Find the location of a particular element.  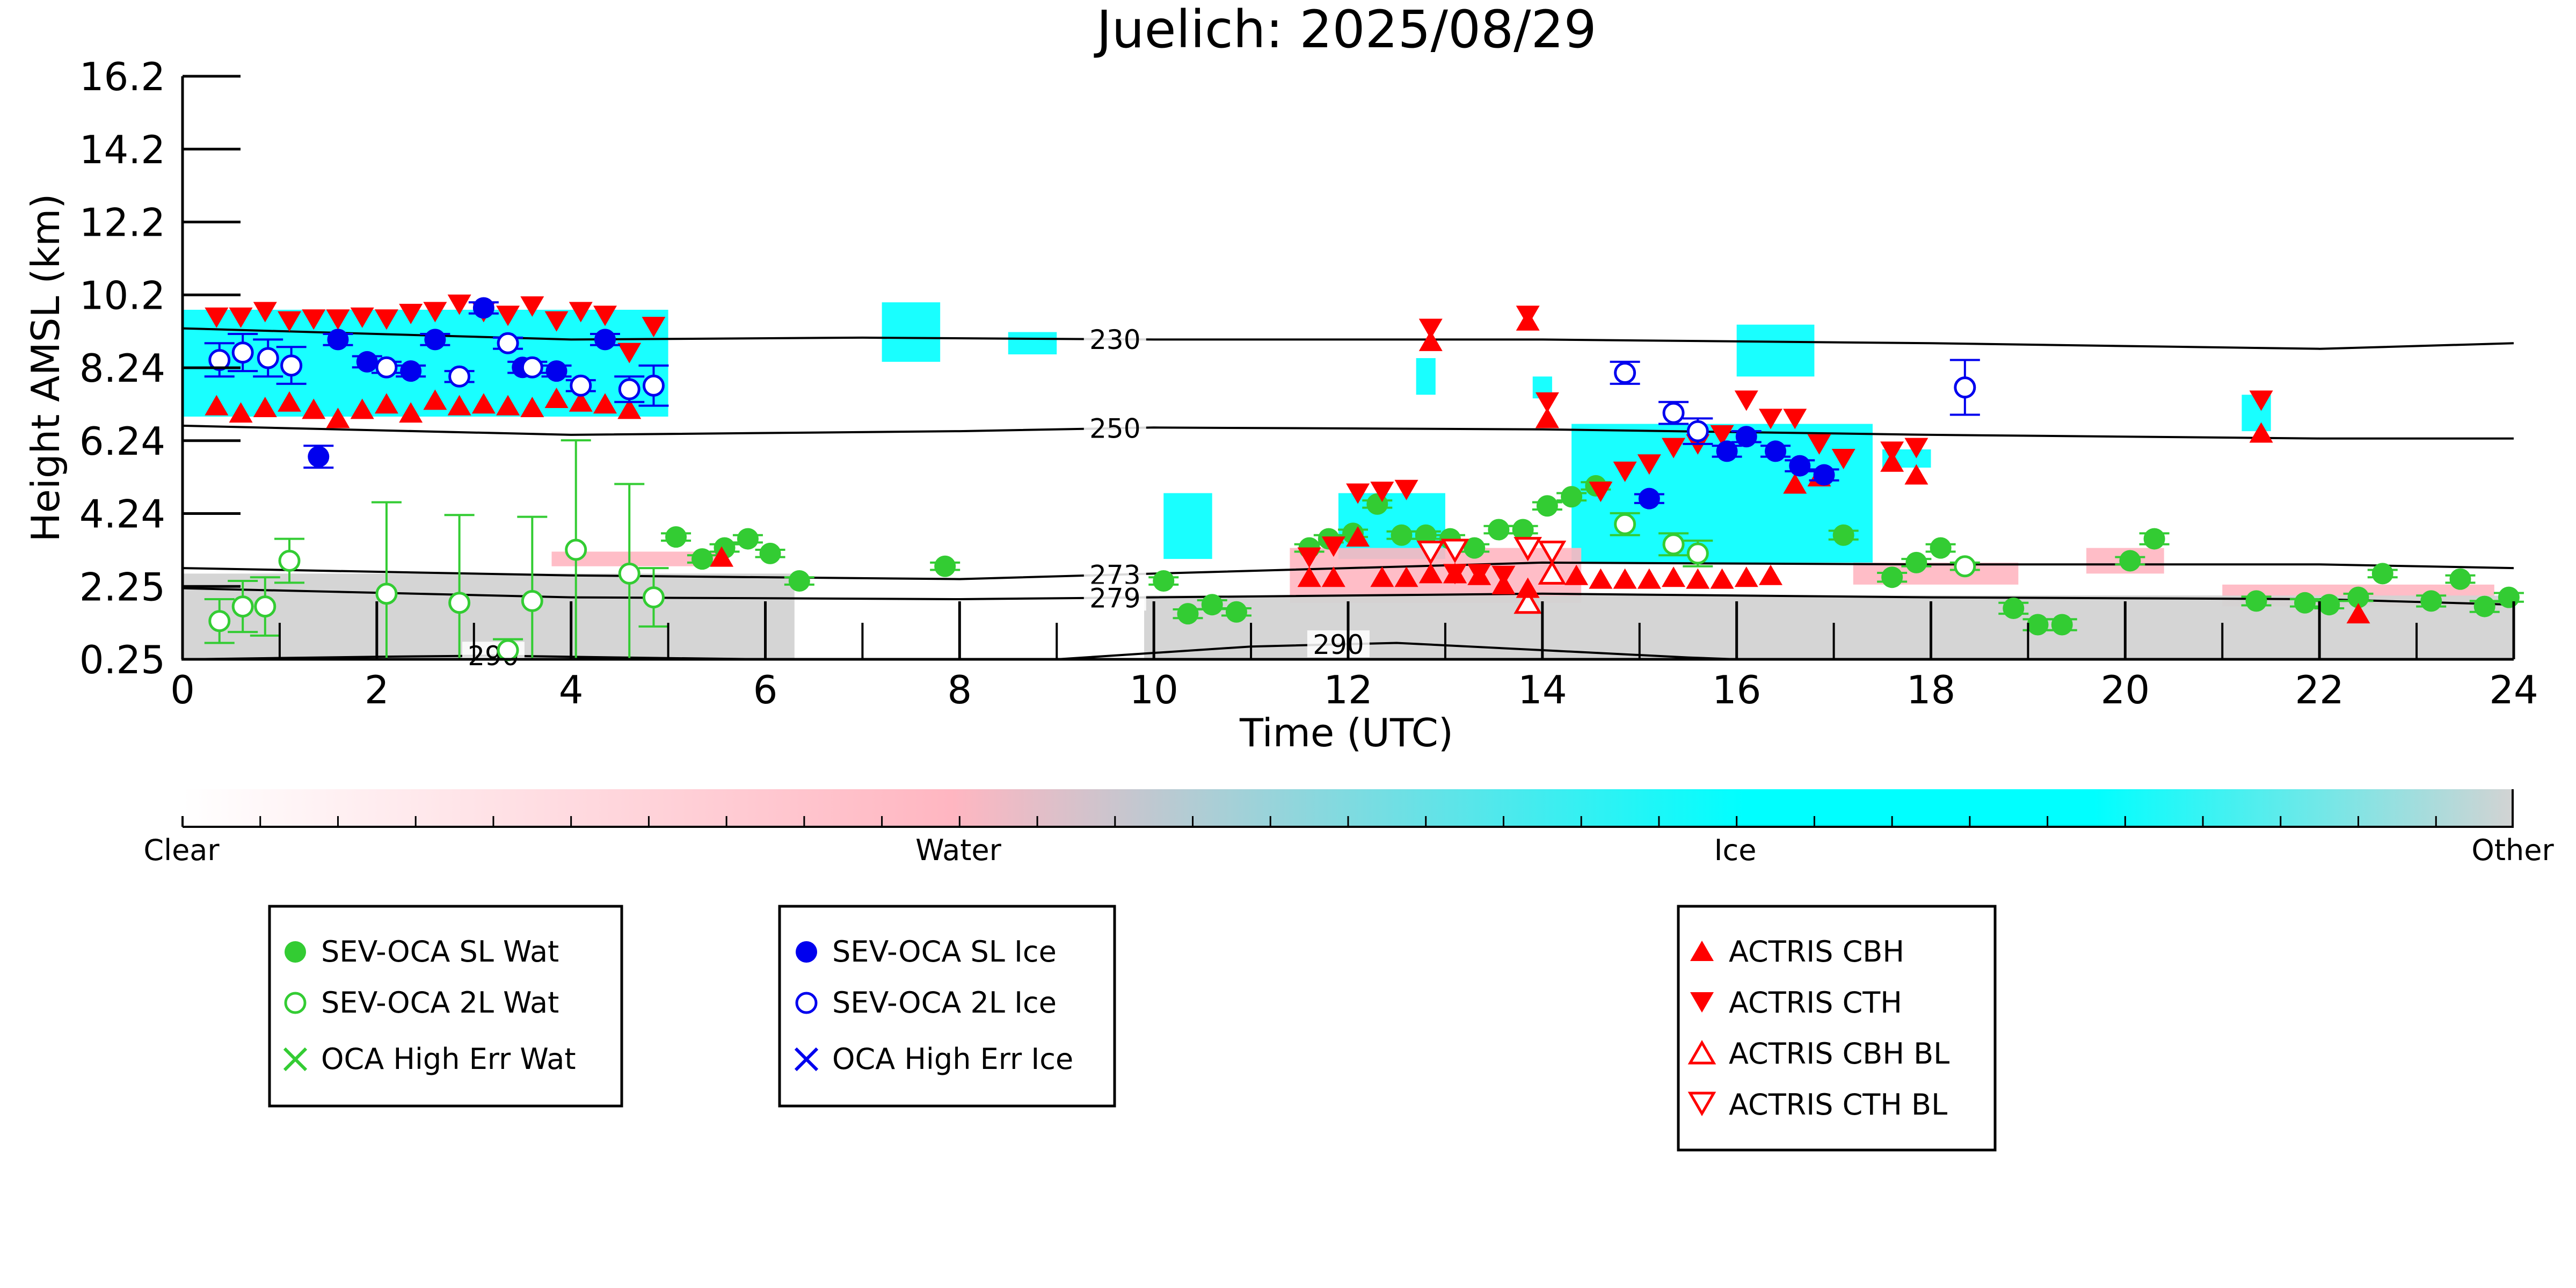

y-ticks: 0.25 2.25 4.24 6.24 8.24 10.2 12.2 14.2 16.2 is located at coordinates (160, 368).